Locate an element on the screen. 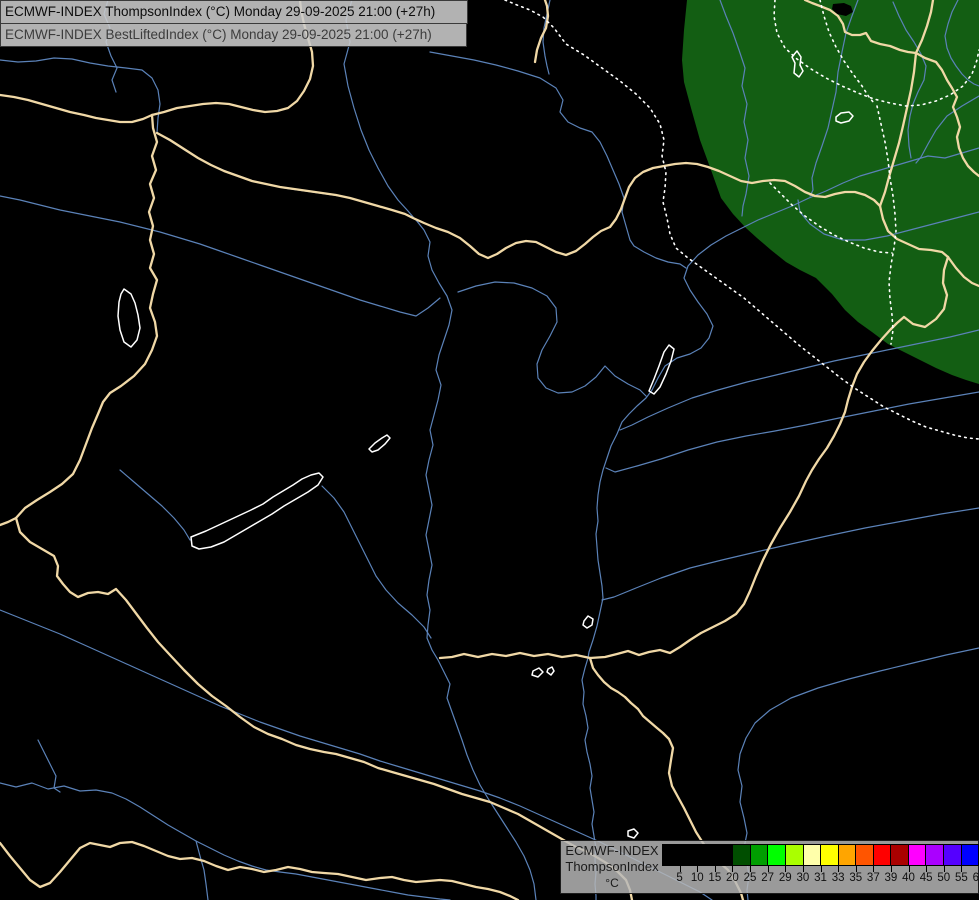  river-sava is located at coordinates (225, 841).